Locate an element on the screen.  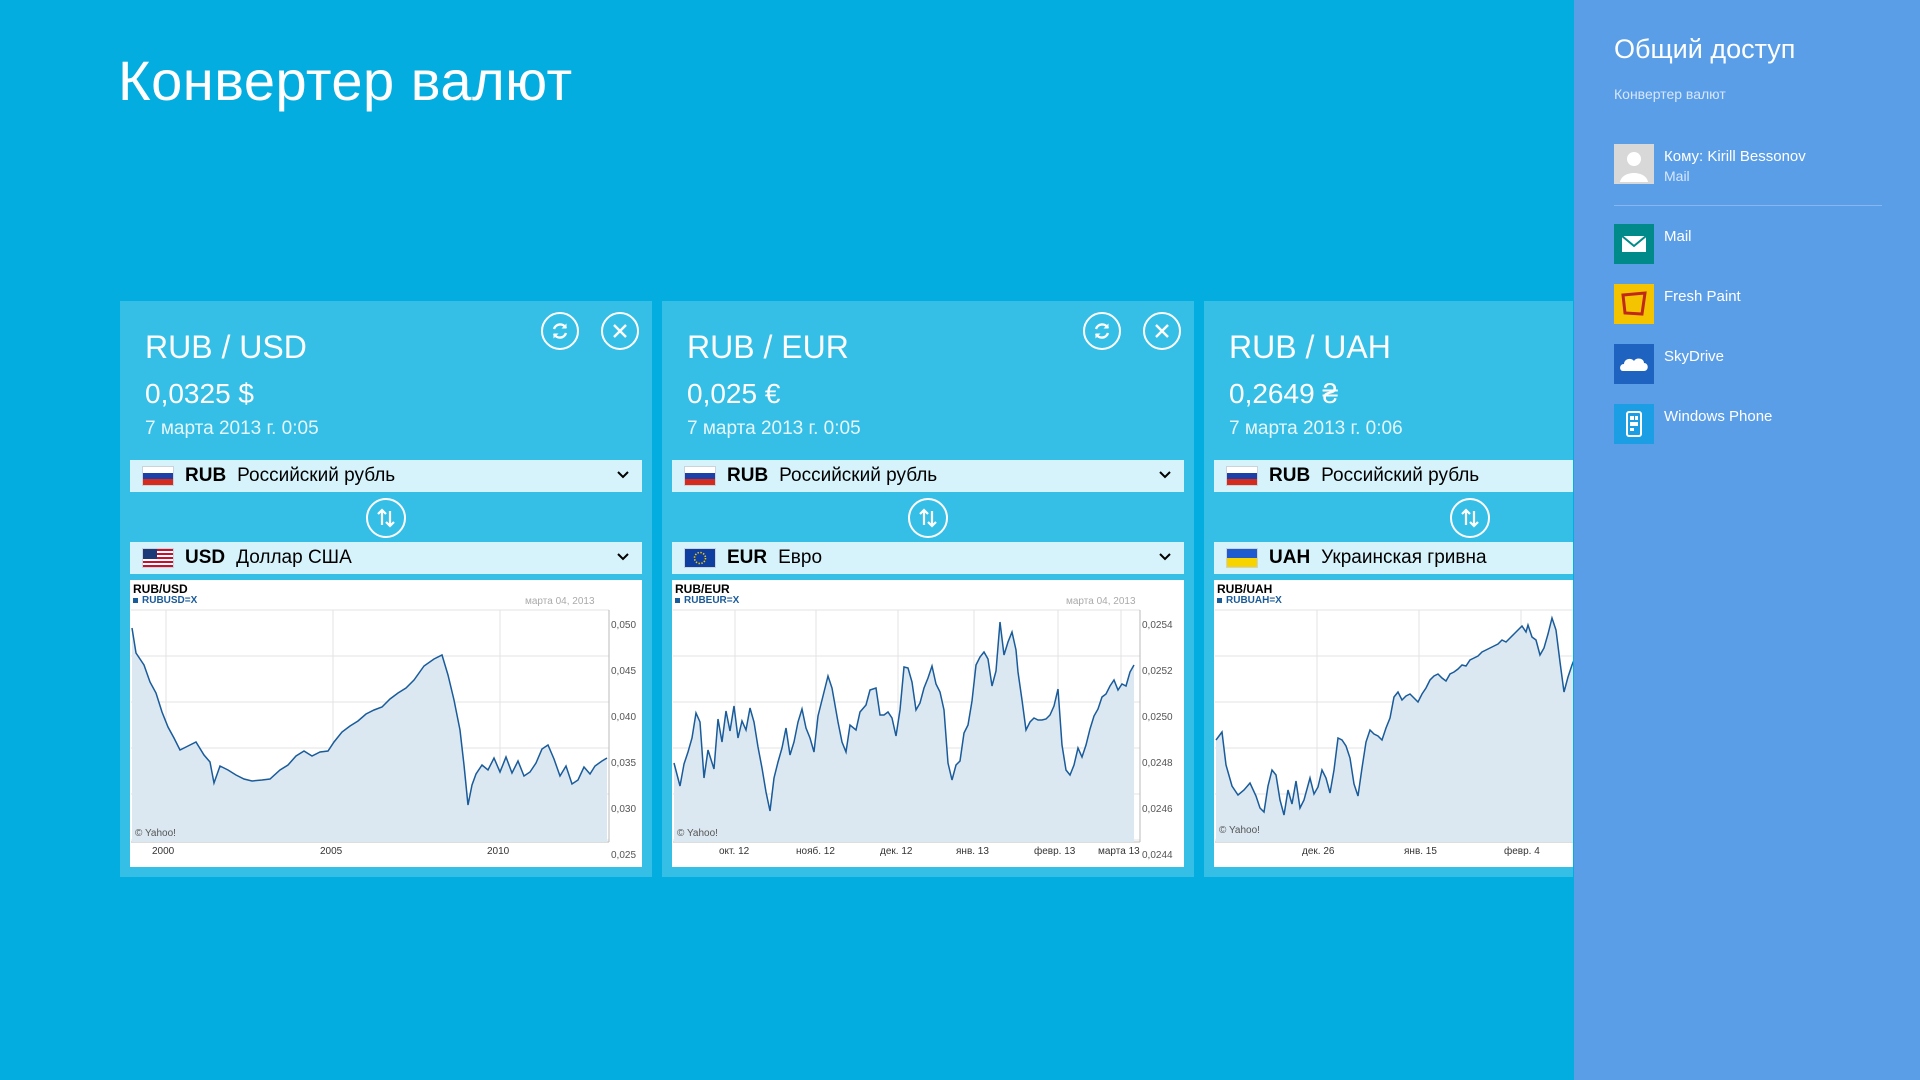
currency-code: EUR is located at coordinates (747, 557).